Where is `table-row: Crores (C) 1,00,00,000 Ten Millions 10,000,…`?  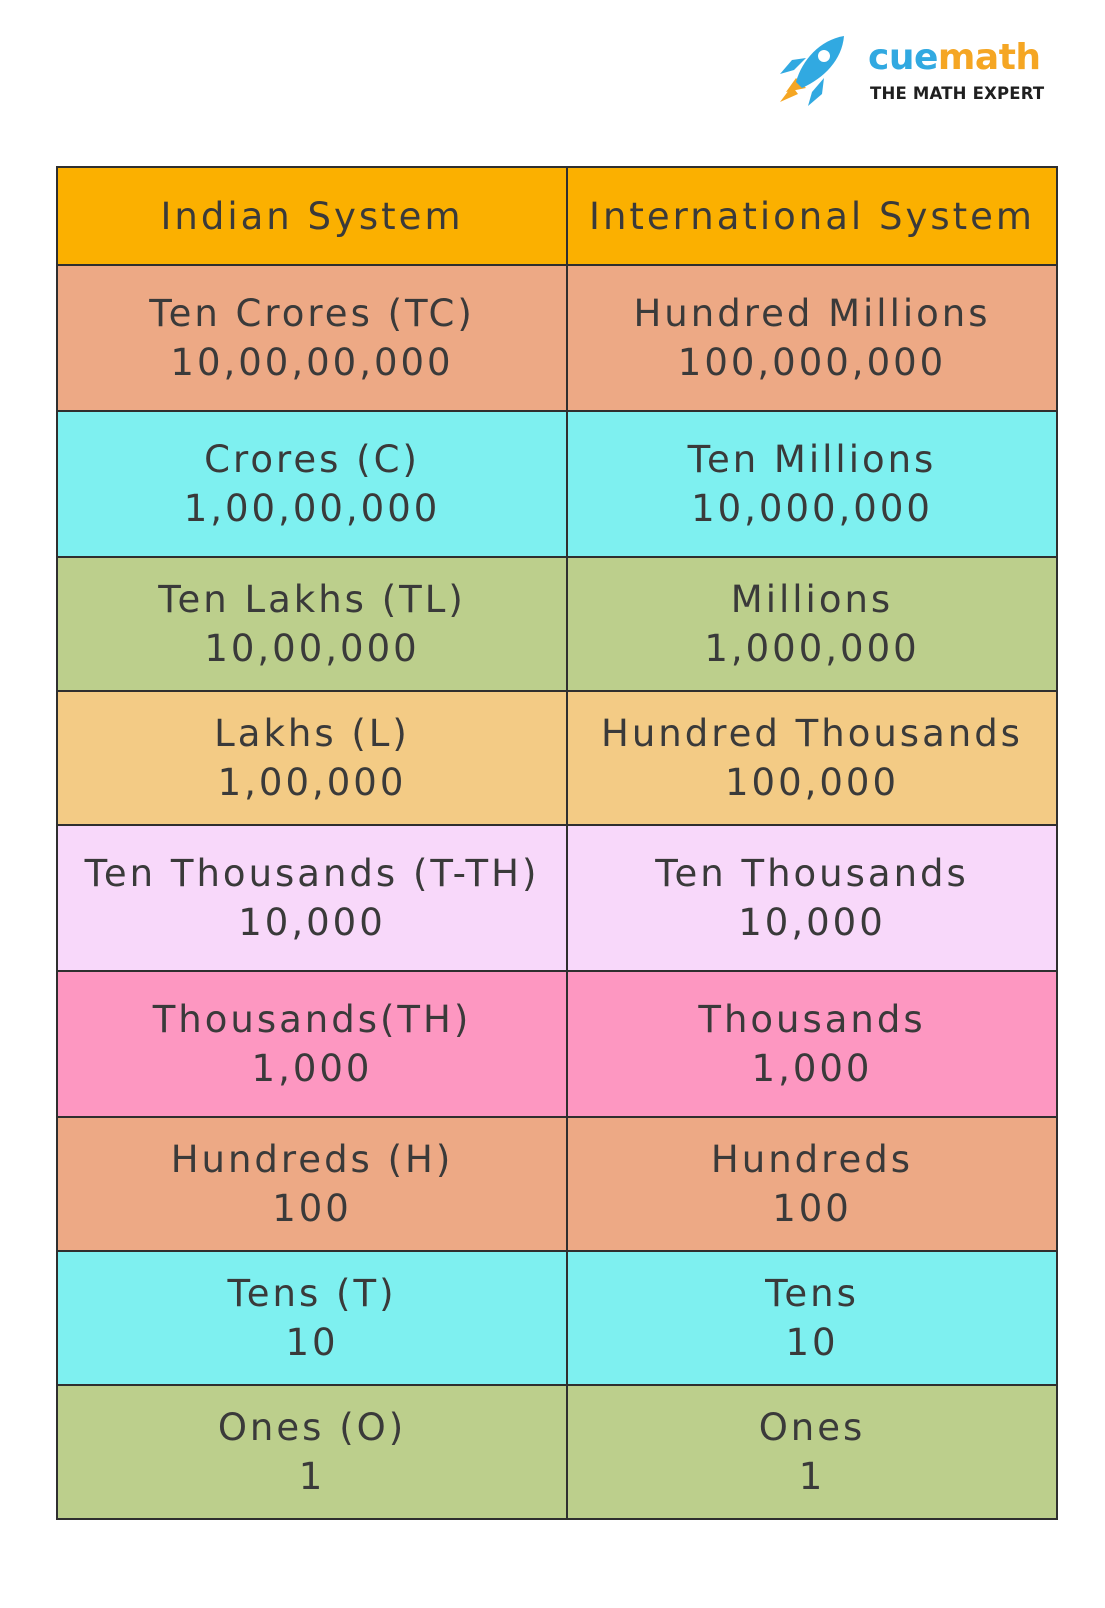
table-row: Crores (C) 1,00,00,000 Ten Millions 10,000,… is located at coordinates (557, 484).